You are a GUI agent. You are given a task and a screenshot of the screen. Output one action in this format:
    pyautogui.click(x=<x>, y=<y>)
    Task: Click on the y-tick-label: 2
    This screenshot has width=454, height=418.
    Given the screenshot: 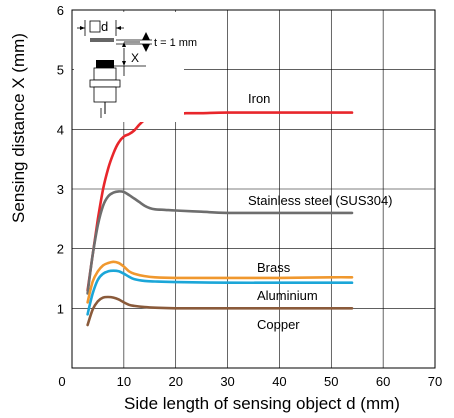 What is the action you would take?
    pyautogui.click(x=60, y=249)
    